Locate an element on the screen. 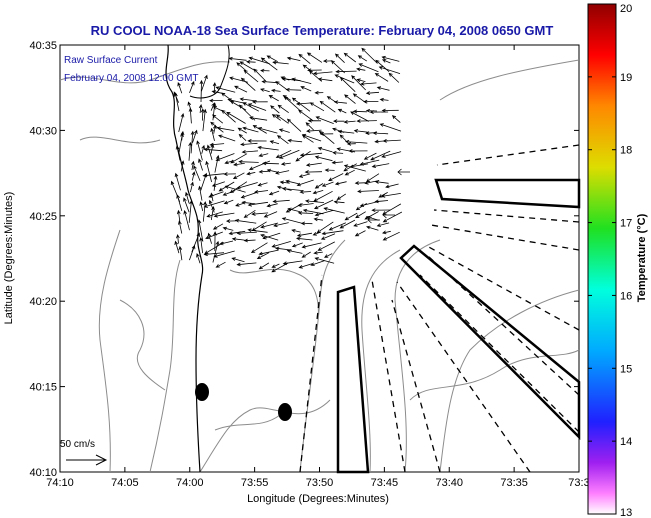  x-tick-label: 73:45 is located at coordinates (385, 483).